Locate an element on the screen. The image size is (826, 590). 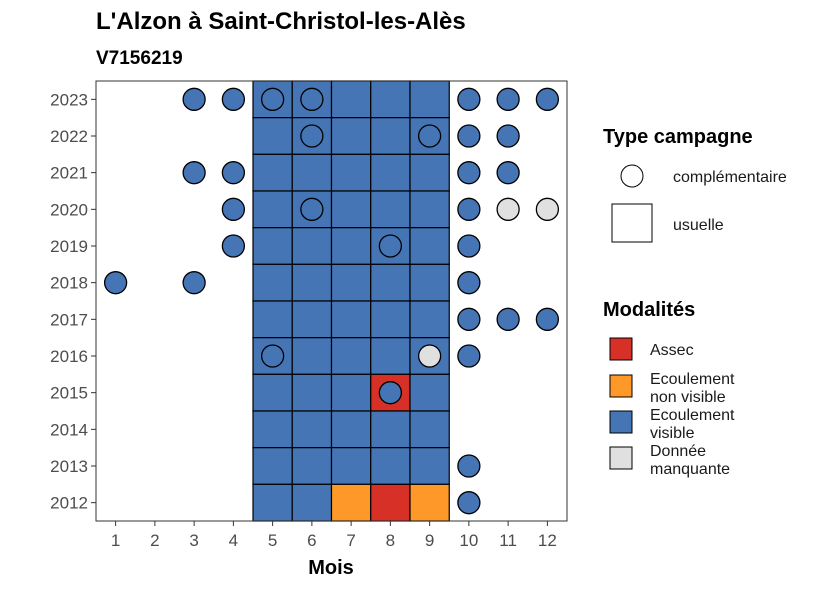
y-tick-label: 2013 is located at coordinates (69, 466).